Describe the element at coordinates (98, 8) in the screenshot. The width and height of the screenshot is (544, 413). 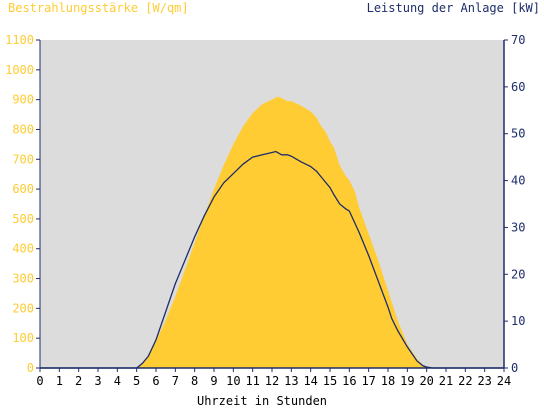
I see `left-axis-title: Bestrahlungsstärke [W/qm]` at that location.